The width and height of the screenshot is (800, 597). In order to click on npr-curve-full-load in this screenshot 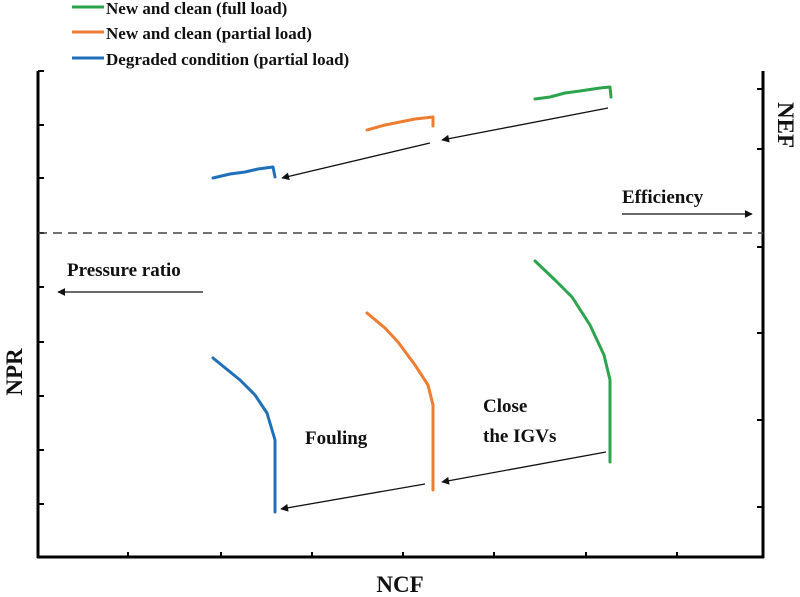, I will do `click(572, 361)`.